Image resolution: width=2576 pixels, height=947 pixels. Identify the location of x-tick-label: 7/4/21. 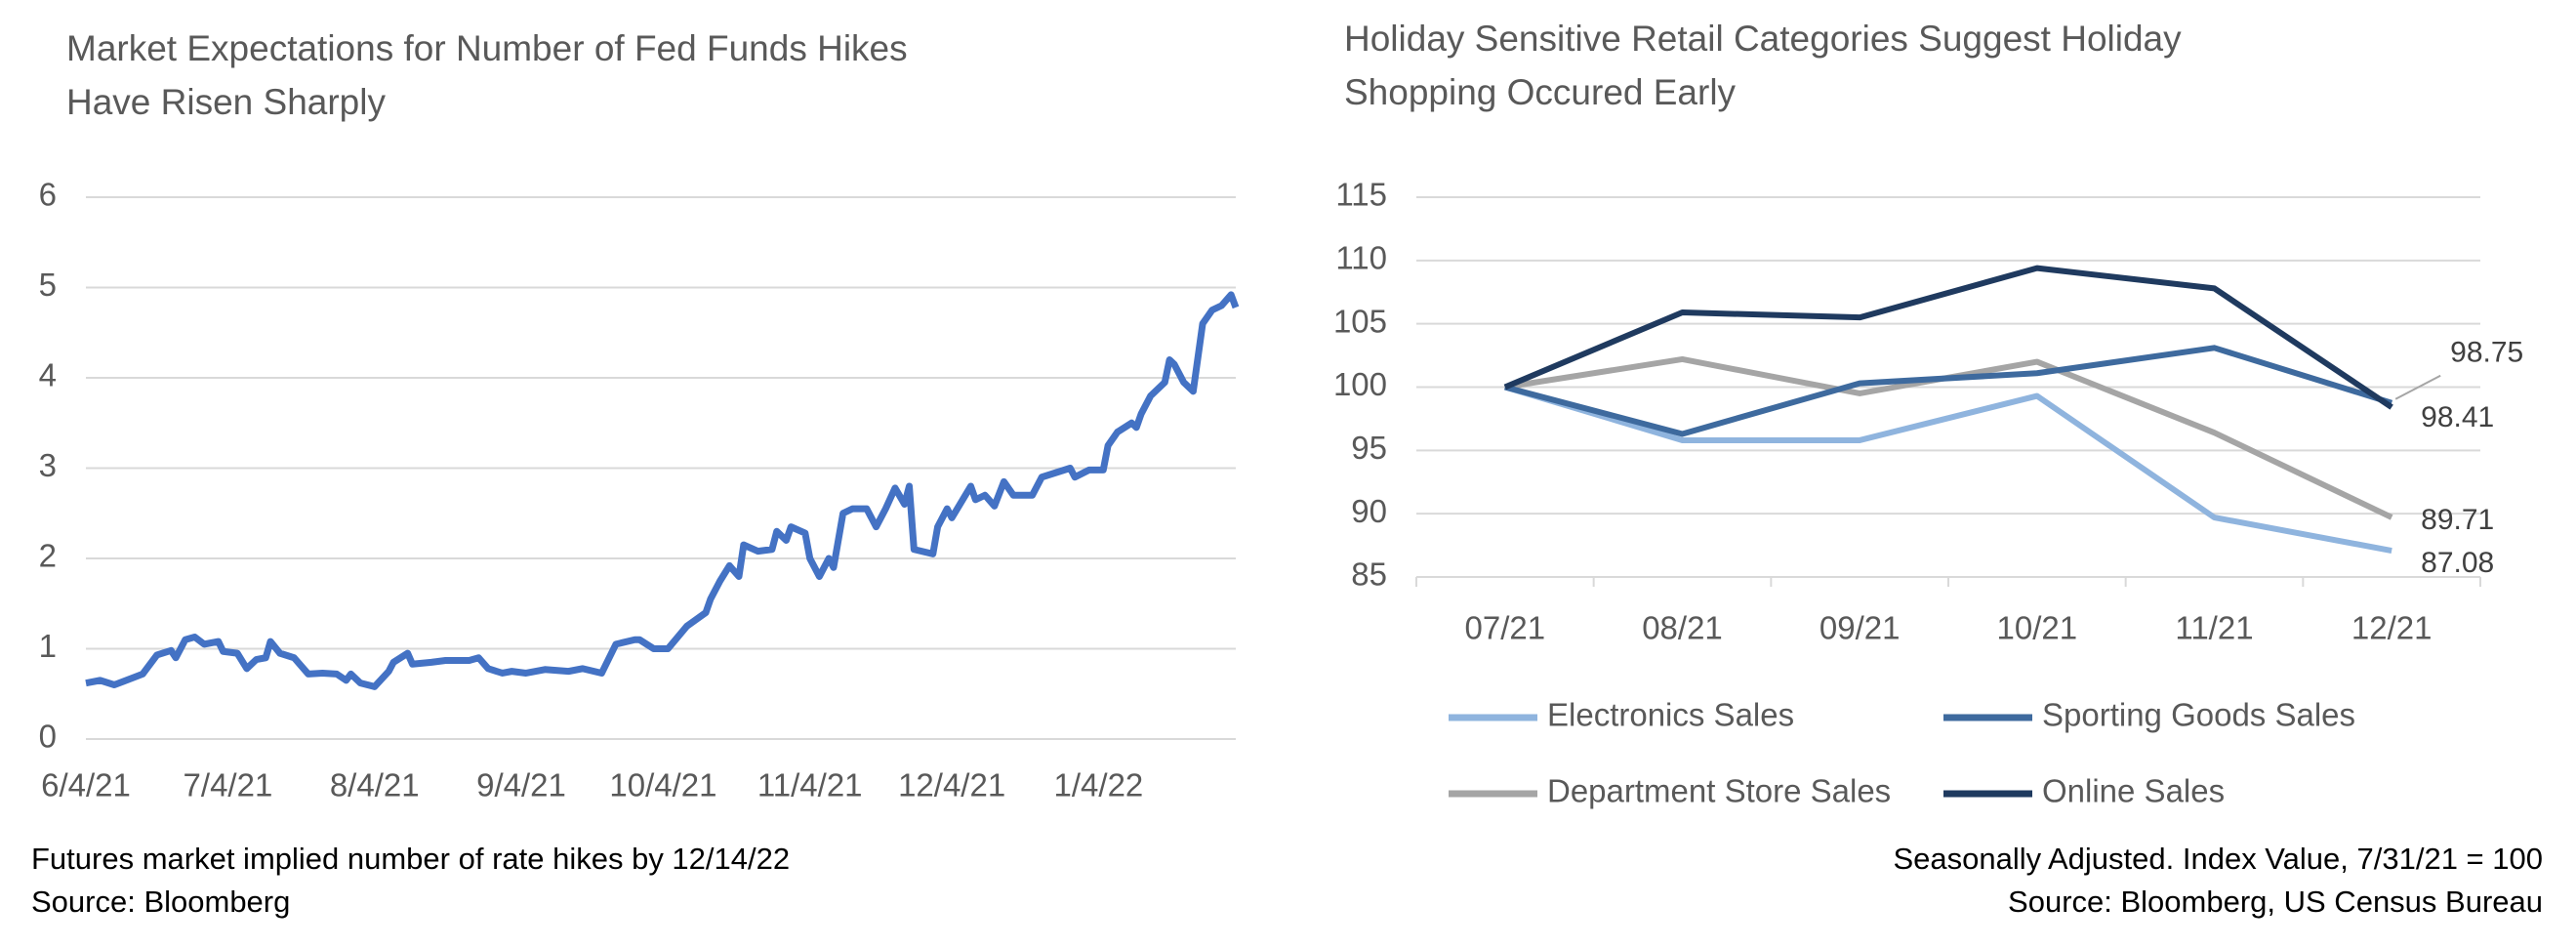
(228, 785).